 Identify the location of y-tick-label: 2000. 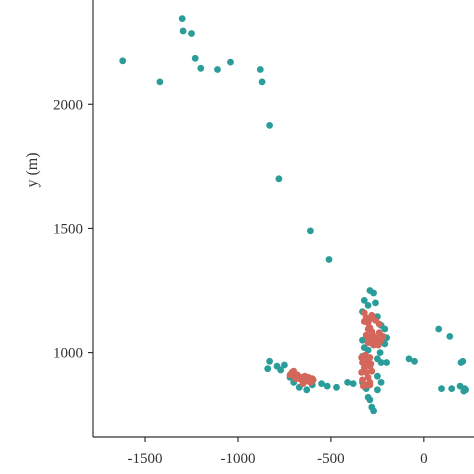
(68, 105).